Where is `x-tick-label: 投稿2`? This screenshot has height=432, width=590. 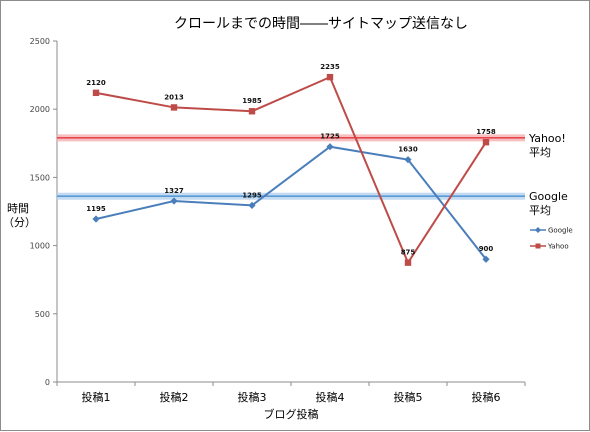 x-tick-label: 投稿2 is located at coordinates (174, 397).